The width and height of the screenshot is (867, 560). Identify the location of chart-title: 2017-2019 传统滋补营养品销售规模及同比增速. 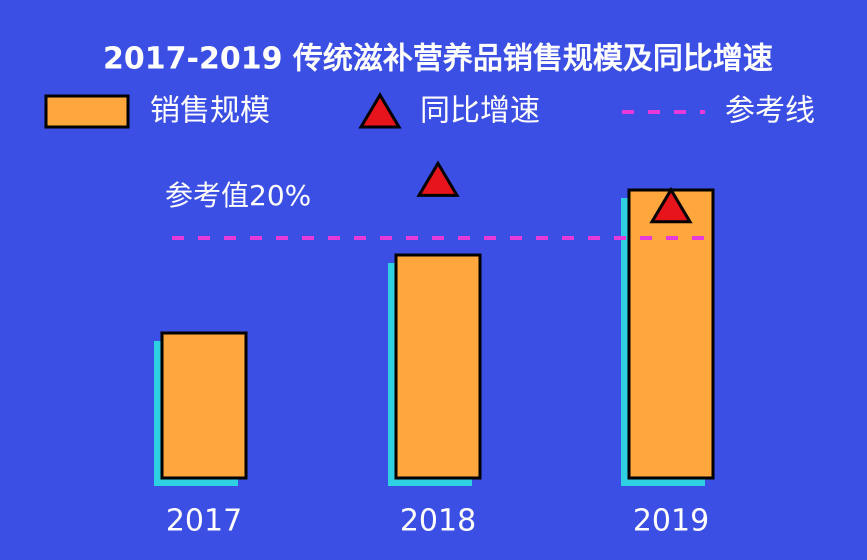
(438, 59).